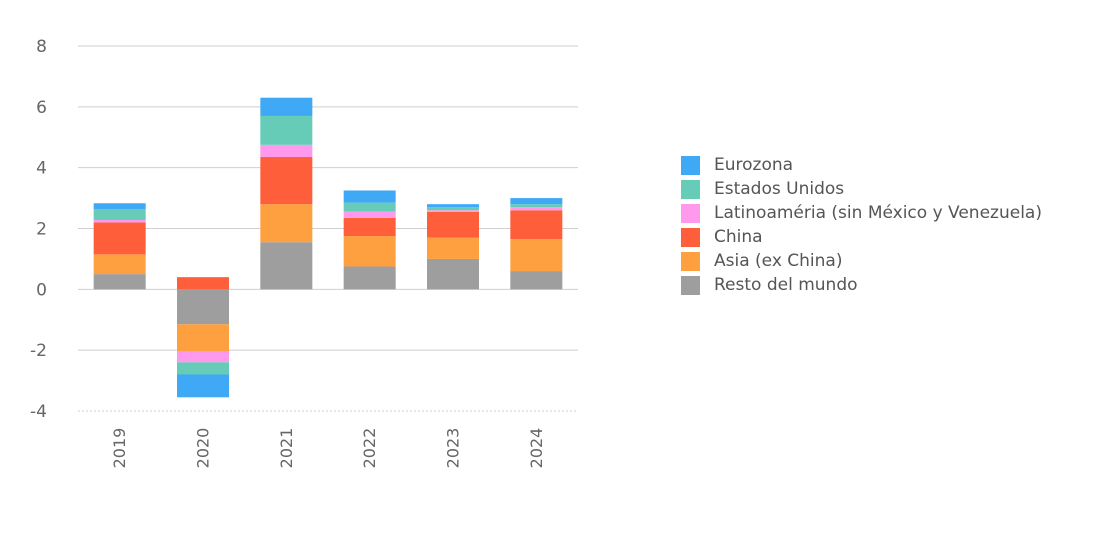 The image size is (1097, 535). I want to click on y-tick-label: 0, so click(41, 290).